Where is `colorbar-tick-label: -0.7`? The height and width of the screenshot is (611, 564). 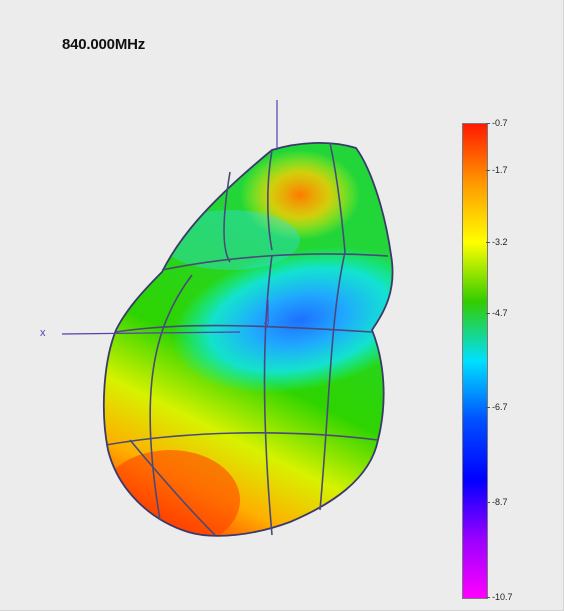 colorbar-tick-label: -0.7 is located at coordinates (500, 123).